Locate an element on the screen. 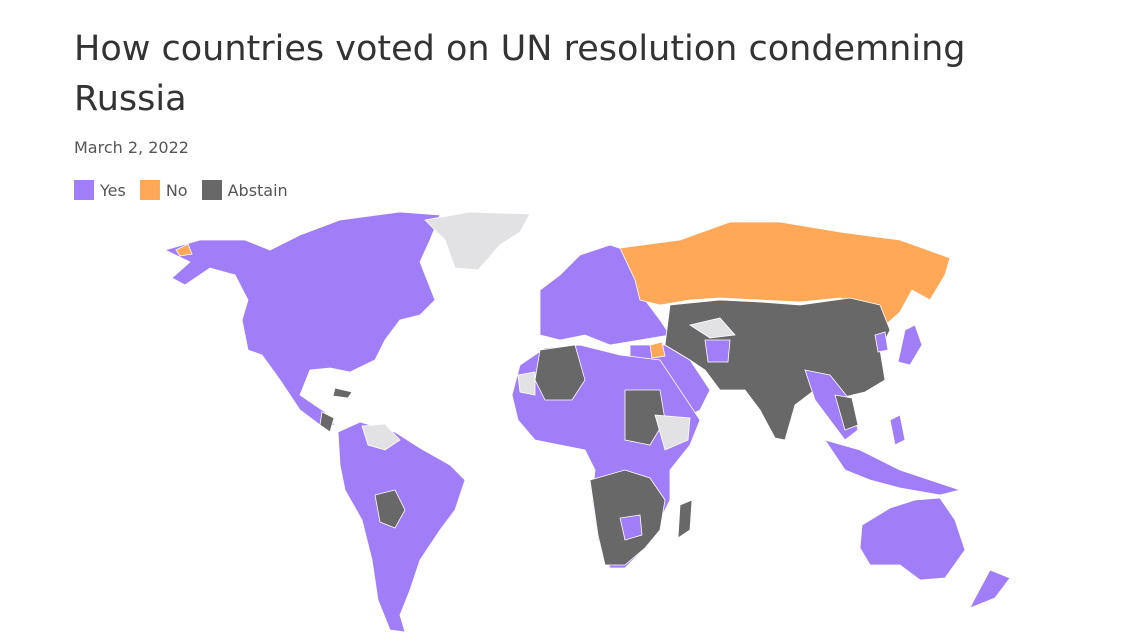  legend: Yes No Abstain is located at coordinates (181, 190).